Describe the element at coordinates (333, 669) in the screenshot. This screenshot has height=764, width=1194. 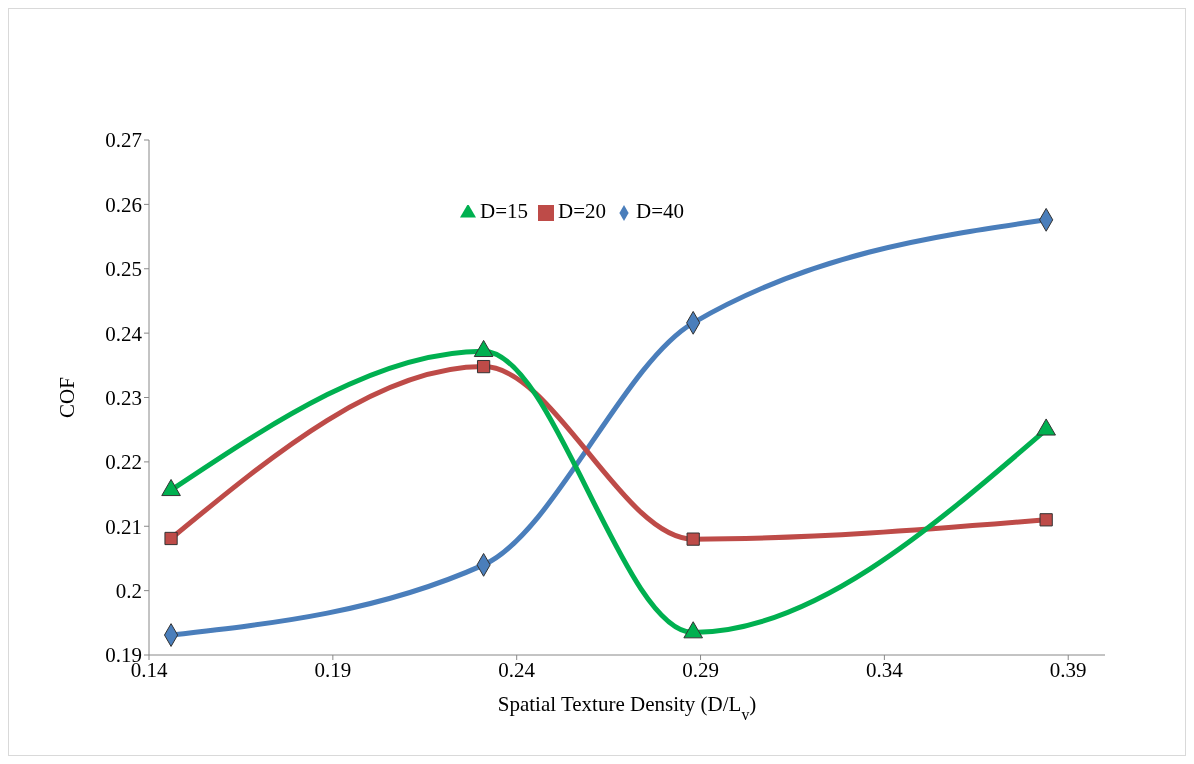
I see `x-tick-label: 0.19` at that location.